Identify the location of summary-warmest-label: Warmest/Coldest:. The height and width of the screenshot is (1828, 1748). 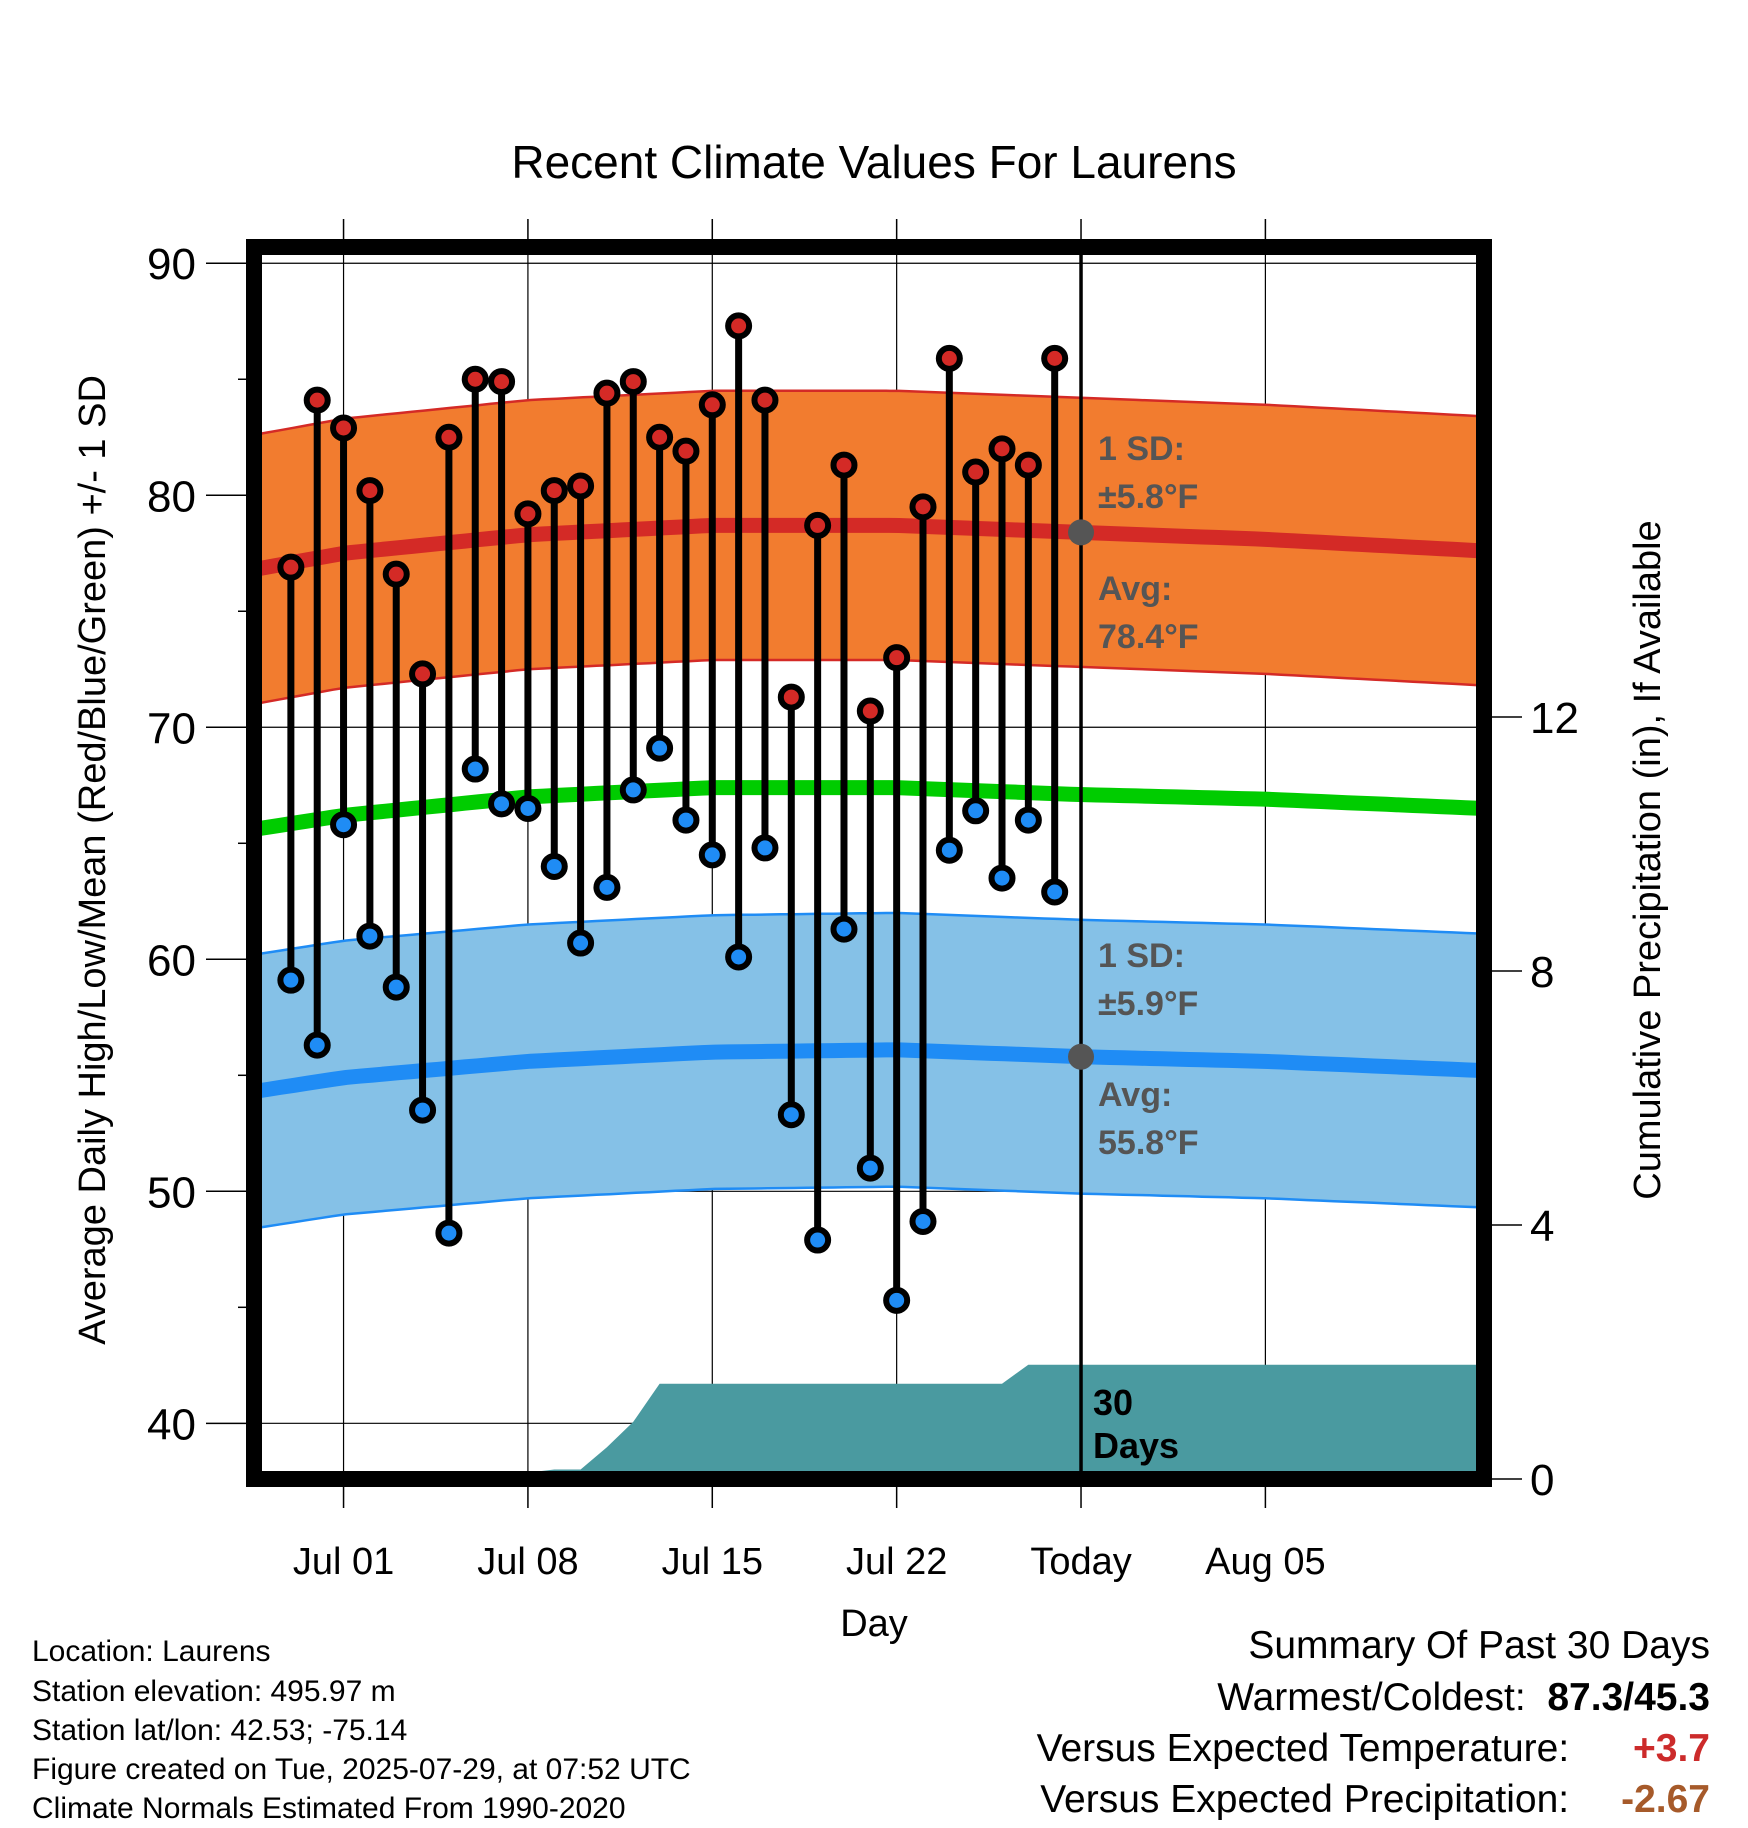
(1371, 1697).